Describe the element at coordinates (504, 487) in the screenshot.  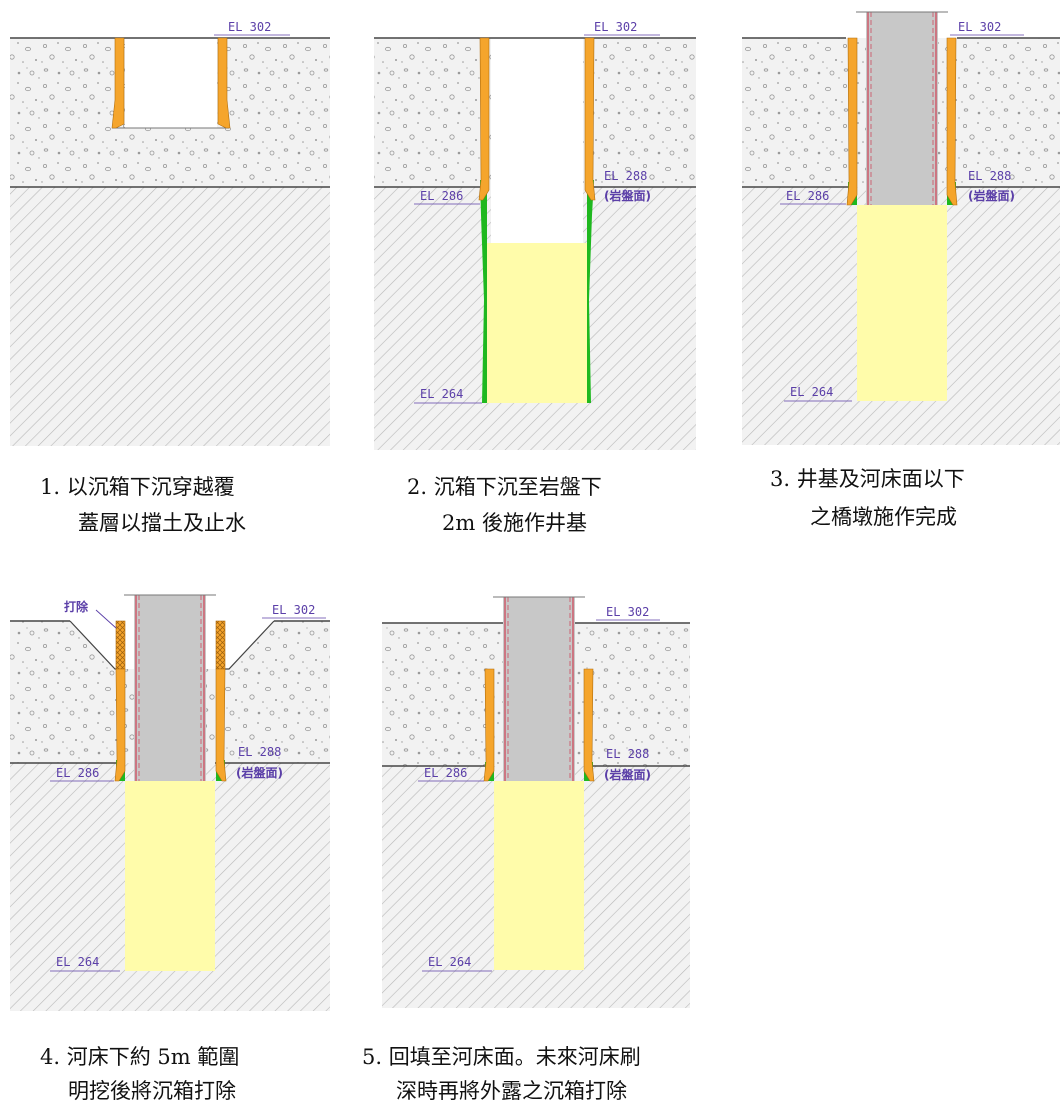
I see `caption-line-1: 2. 沉箱下沉至岩盤下` at that location.